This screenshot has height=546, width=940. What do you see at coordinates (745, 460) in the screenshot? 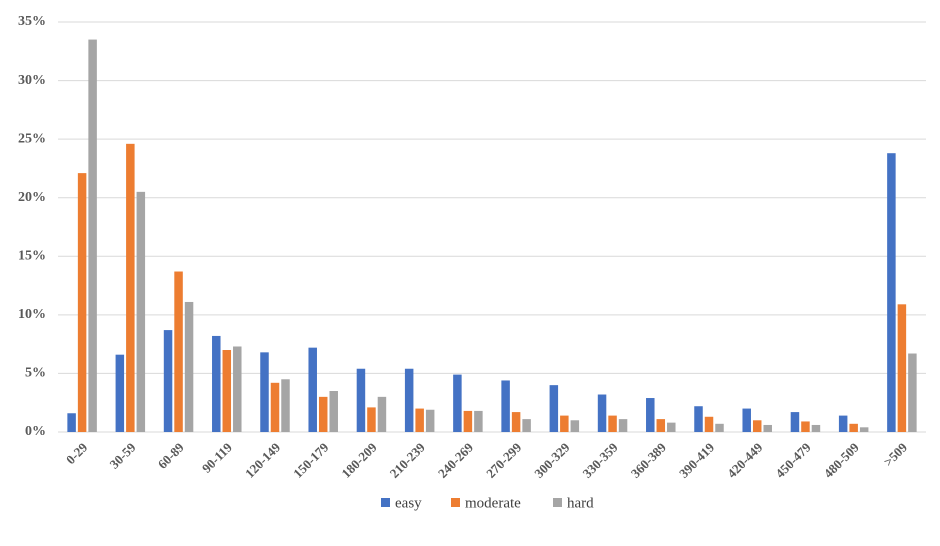
I see `x-tick-label: 420-449` at bounding box center [745, 460].